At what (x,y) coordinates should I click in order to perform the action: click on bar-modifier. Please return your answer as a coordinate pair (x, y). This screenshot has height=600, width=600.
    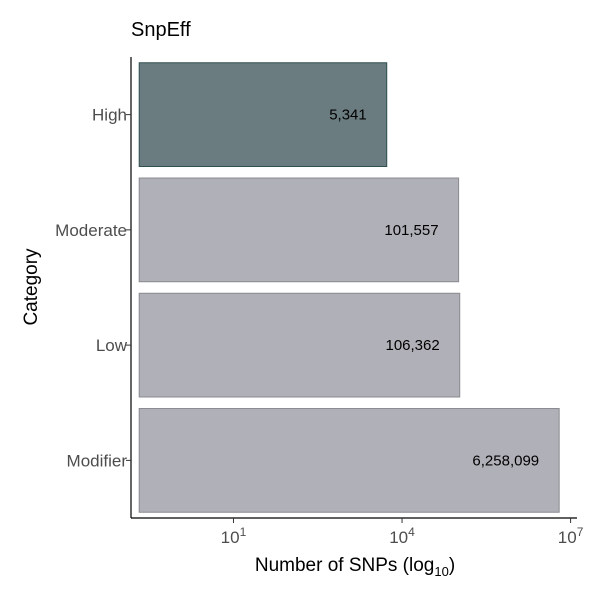
    Looking at the image, I should click on (349, 460).